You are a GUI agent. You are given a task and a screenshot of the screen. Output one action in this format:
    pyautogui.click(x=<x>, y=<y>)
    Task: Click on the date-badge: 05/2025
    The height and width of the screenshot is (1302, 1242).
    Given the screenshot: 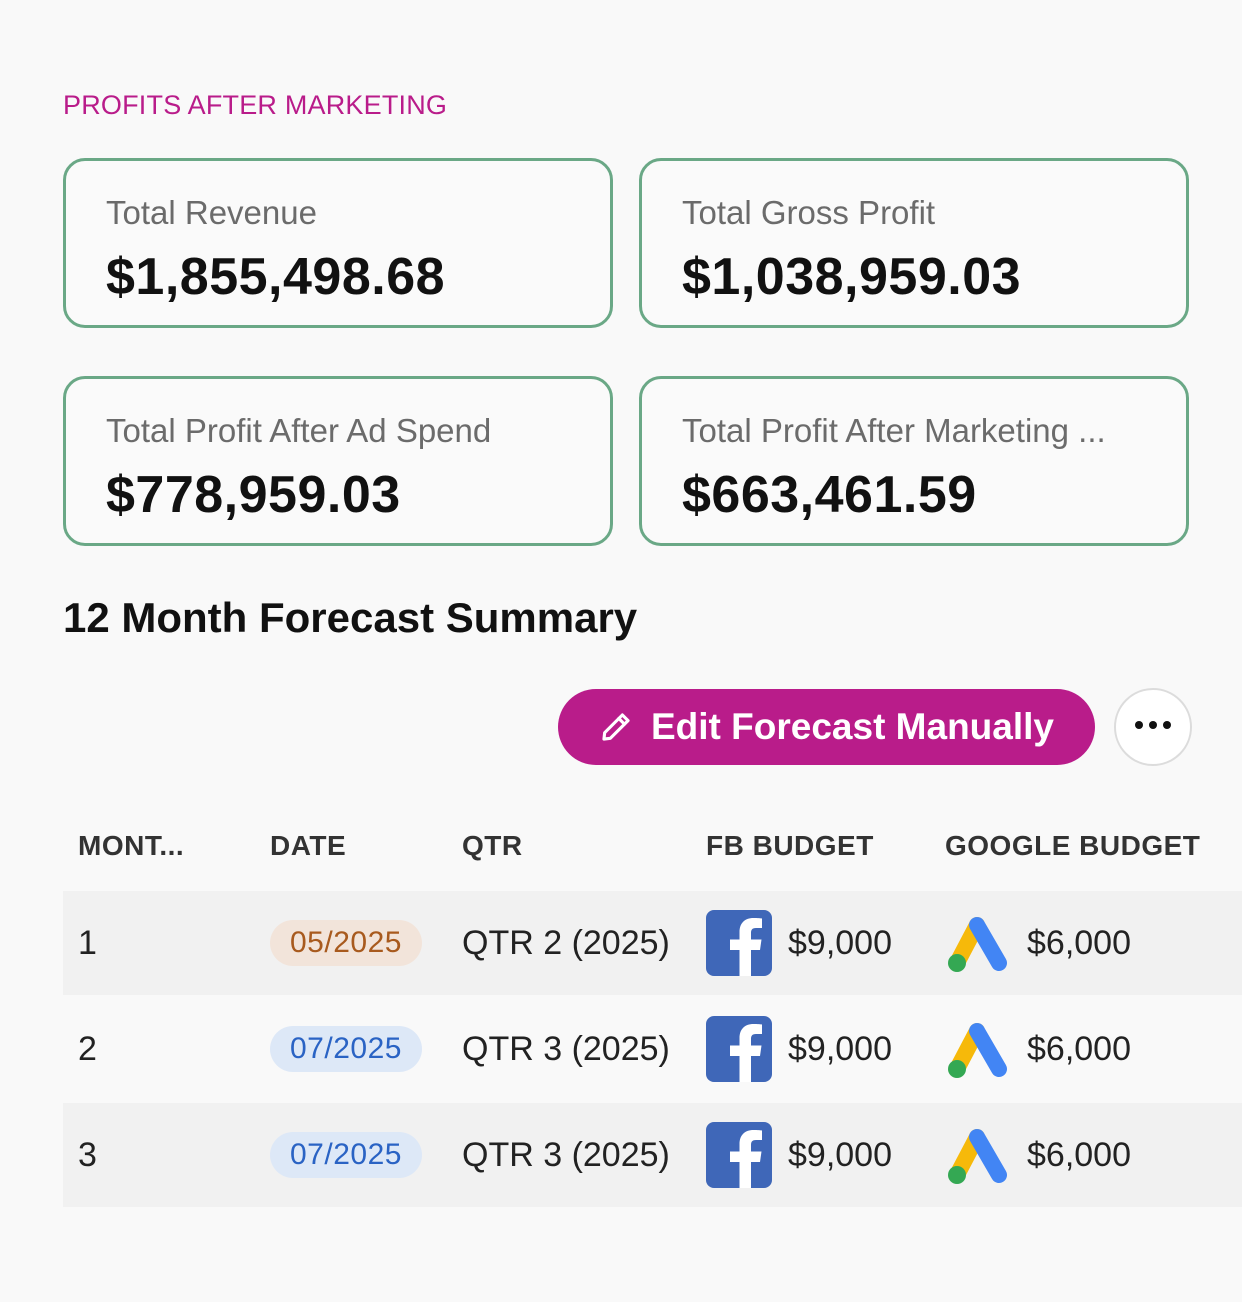 What is the action you would take?
    pyautogui.click(x=346, y=943)
    